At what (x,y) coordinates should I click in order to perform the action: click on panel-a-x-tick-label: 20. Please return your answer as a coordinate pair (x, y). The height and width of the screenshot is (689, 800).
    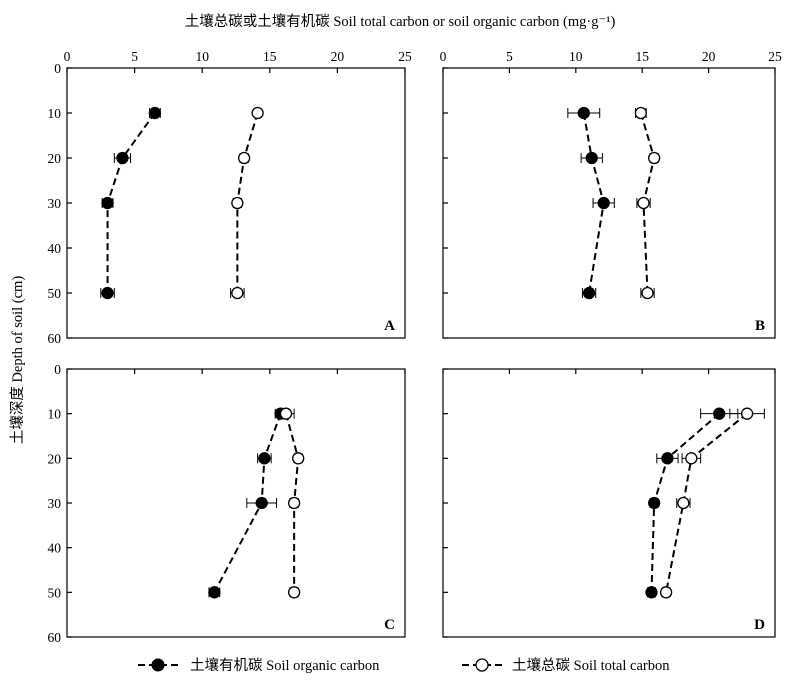
    Looking at the image, I should click on (338, 56).